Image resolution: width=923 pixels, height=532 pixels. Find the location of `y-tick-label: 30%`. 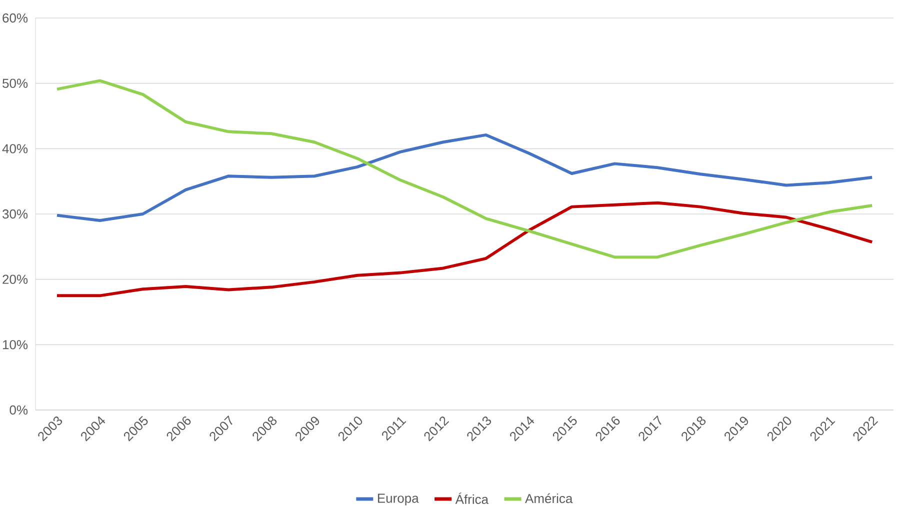

y-tick-label: 30% is located at coordinates (15, 214).